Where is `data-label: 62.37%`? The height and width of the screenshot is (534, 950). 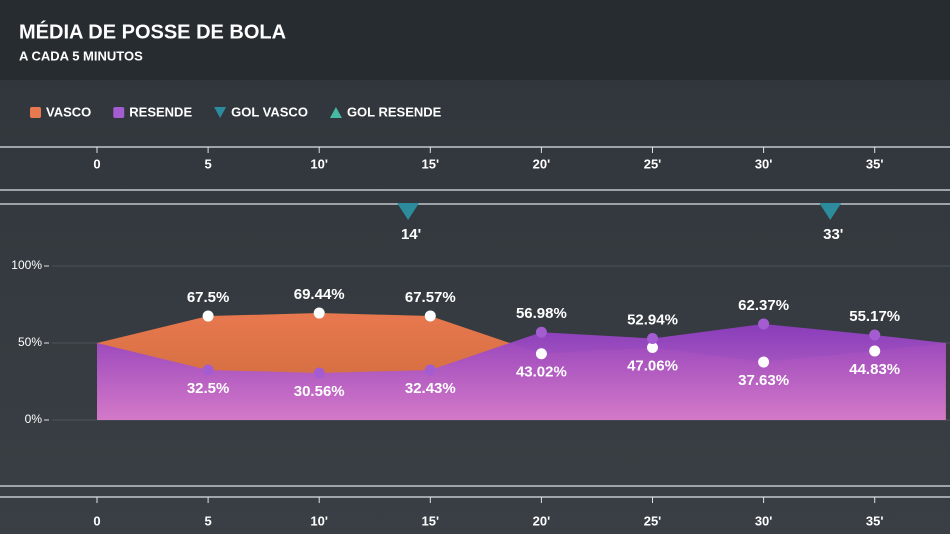
data-label: 62.37% is located at coordinates (763, 305).